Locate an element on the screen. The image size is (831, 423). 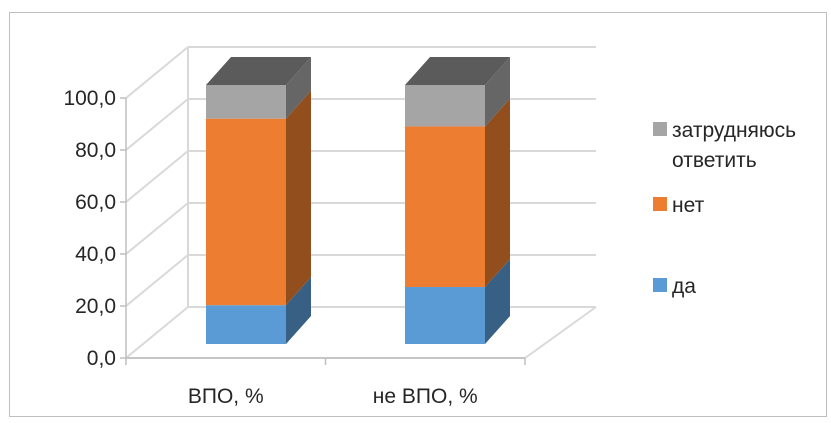
y-tick-label: 40,0 is located at coordinates (95, 254).